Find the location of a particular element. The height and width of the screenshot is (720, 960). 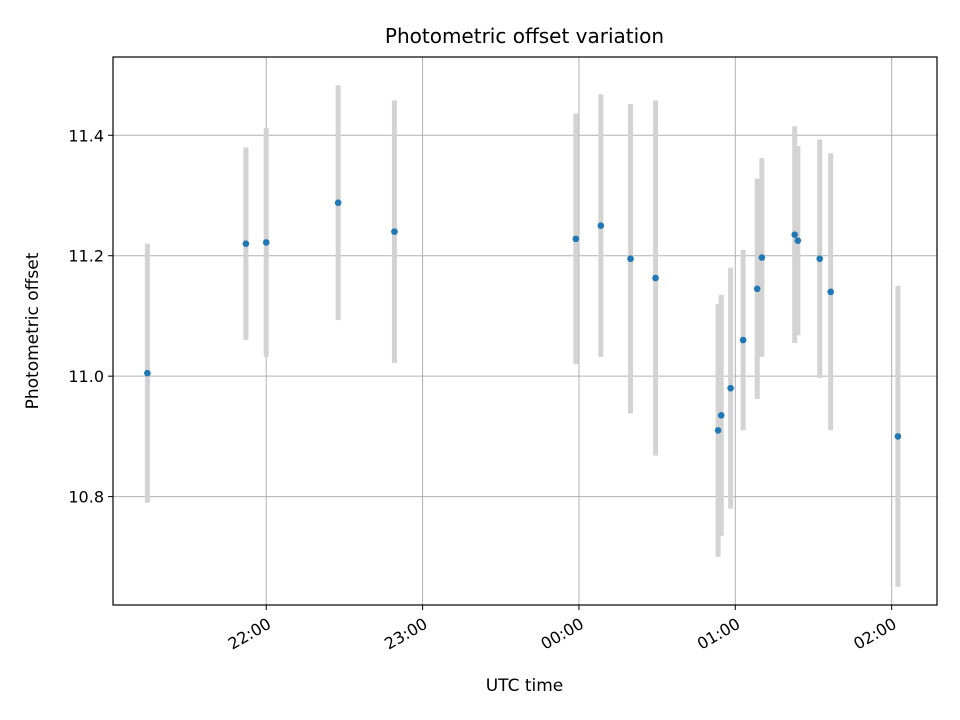

chart-title: Photometric offset variation is located at coordinates (524, 36).